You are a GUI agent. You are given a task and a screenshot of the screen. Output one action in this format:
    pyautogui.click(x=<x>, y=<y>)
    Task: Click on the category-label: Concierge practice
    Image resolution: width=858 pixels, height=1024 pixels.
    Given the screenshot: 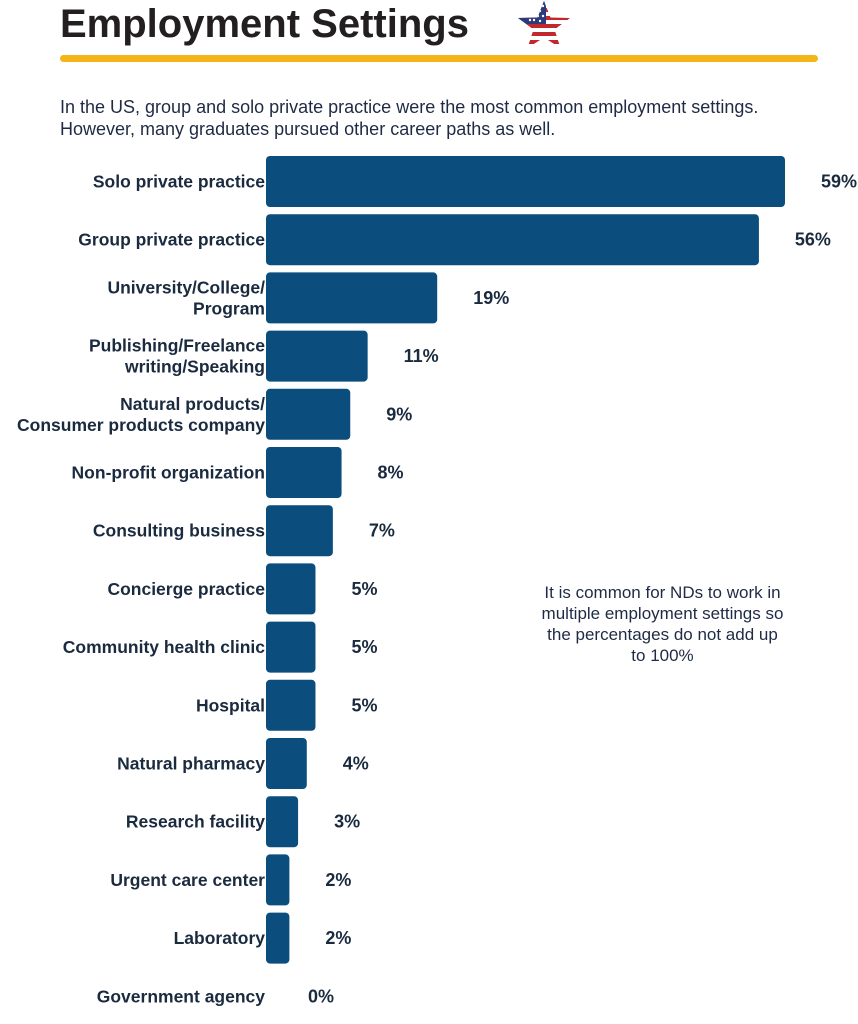 What is the action you would take?
    pyautogui.click(x=186, y=589)
    